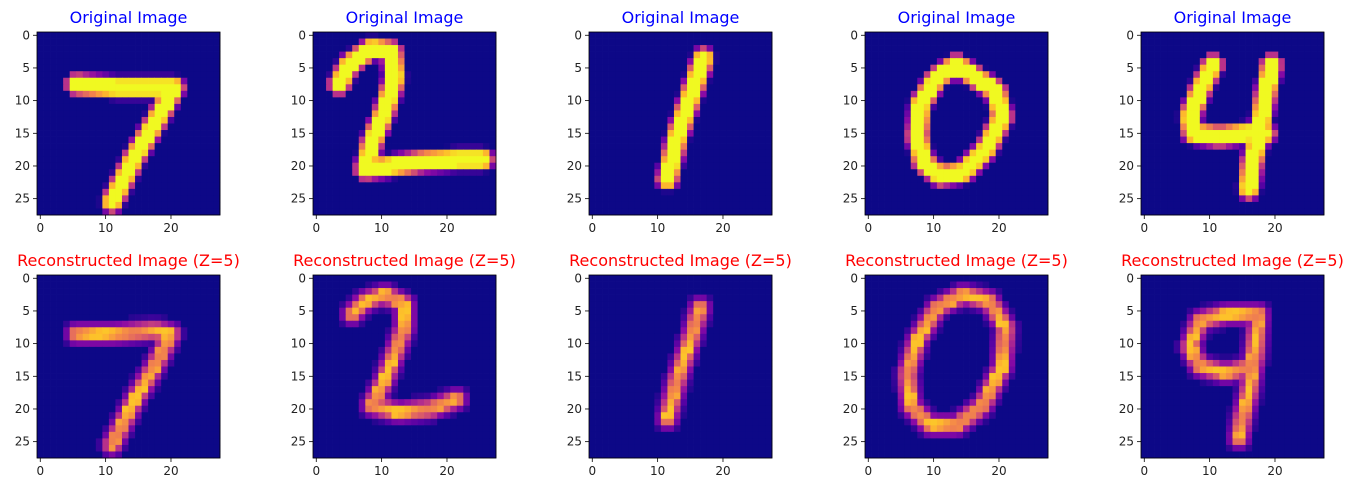  Describe the element at coordinates (681, 17) in the screenshot. I see `panel-title: Original Image` at that location.